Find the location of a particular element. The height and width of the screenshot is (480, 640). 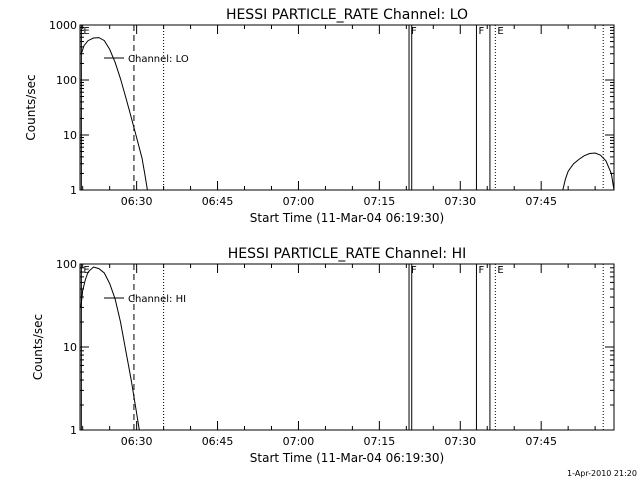

legend-label-lo: Channel: LO is located at coordinates (158, 59).